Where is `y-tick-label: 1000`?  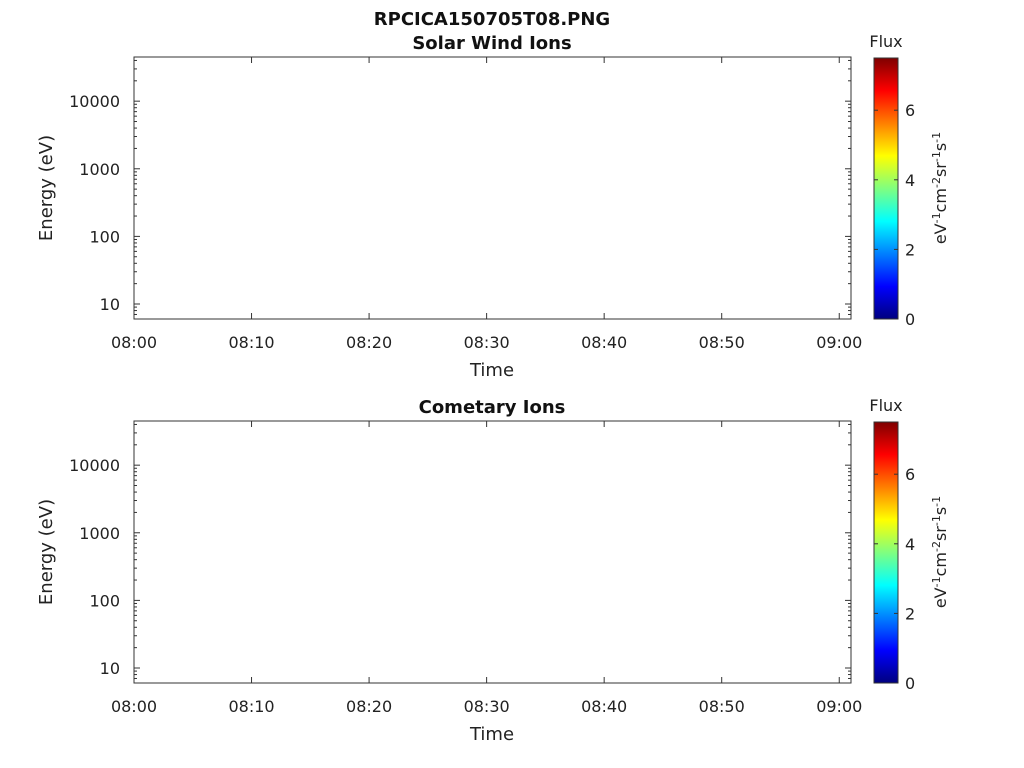 y-tick-label: 1000 is located at coordinates (99, 169).